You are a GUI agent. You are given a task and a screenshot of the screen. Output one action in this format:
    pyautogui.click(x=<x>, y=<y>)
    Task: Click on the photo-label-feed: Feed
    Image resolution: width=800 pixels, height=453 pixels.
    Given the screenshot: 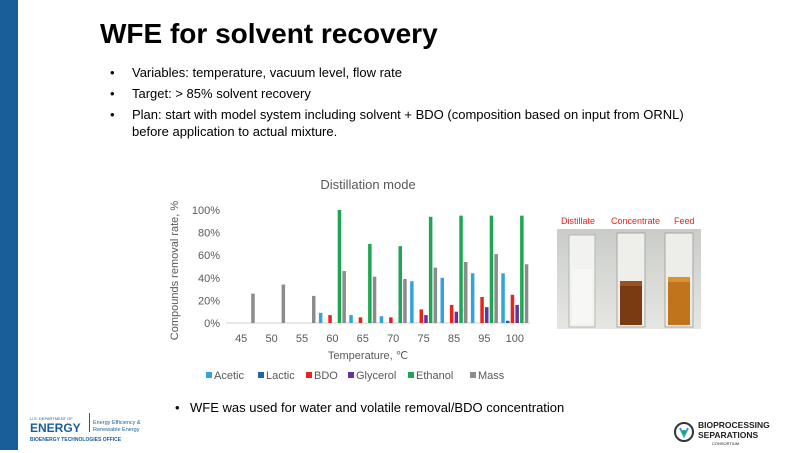 What is the action you would take?
    pyautogui.click(x=684, y=221)
    